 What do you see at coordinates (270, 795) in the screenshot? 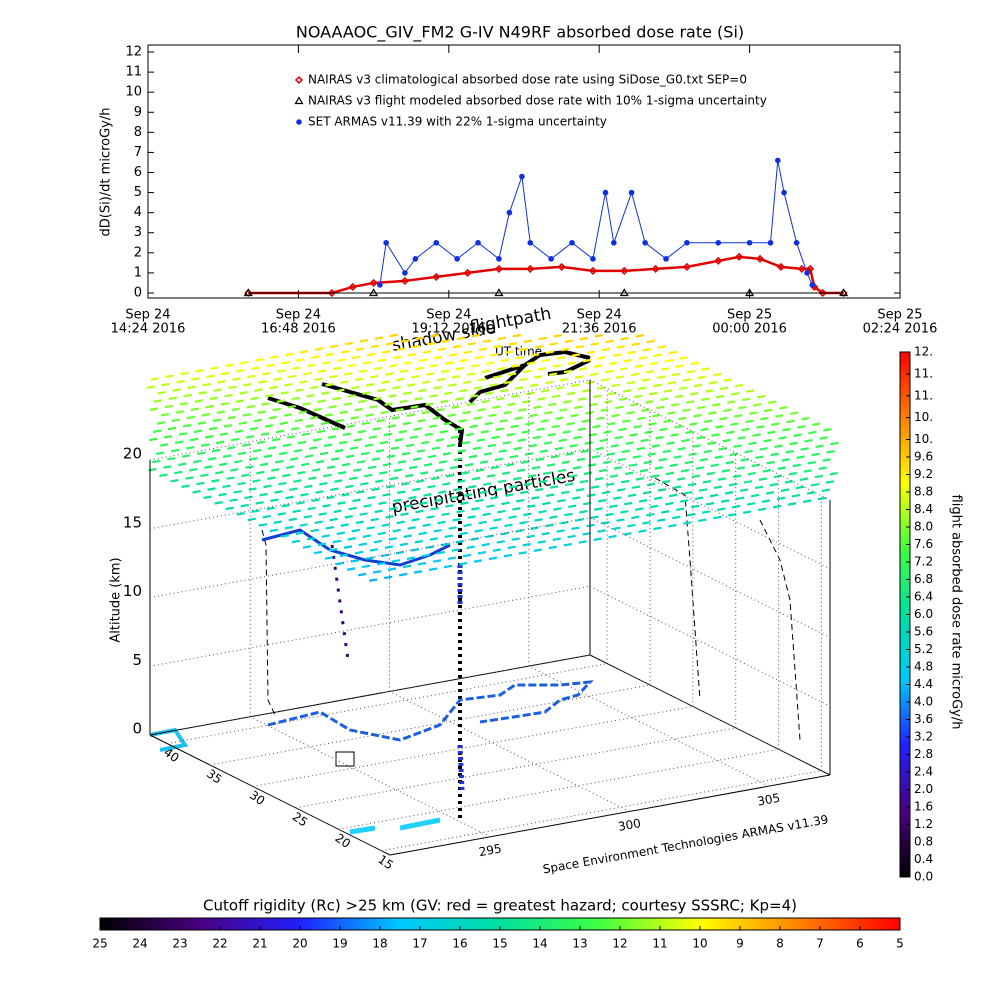
I see `axis-edge` at bounding box center [270, 795].